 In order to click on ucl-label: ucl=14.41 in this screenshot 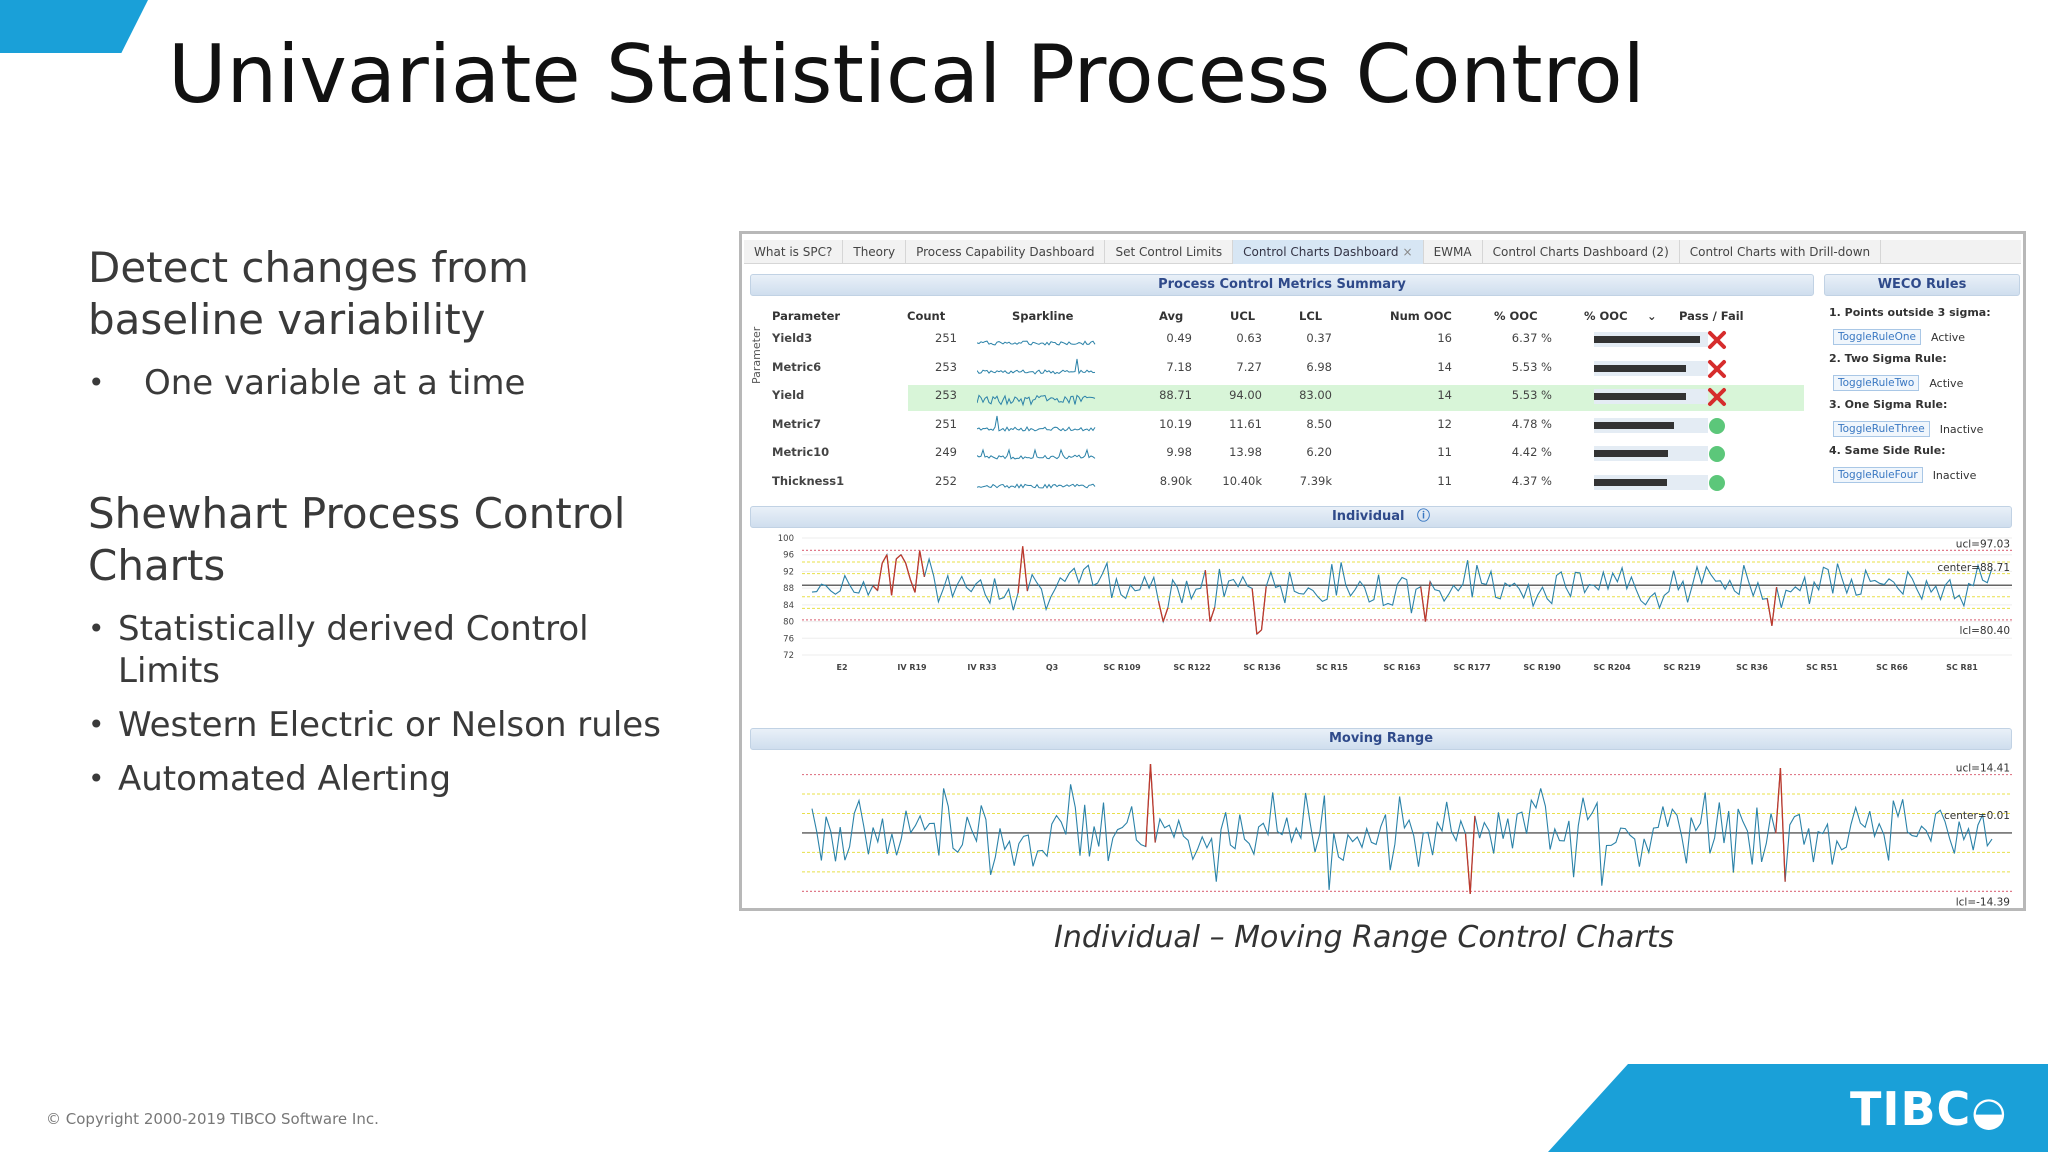, I will do `click(1983, 769)`.